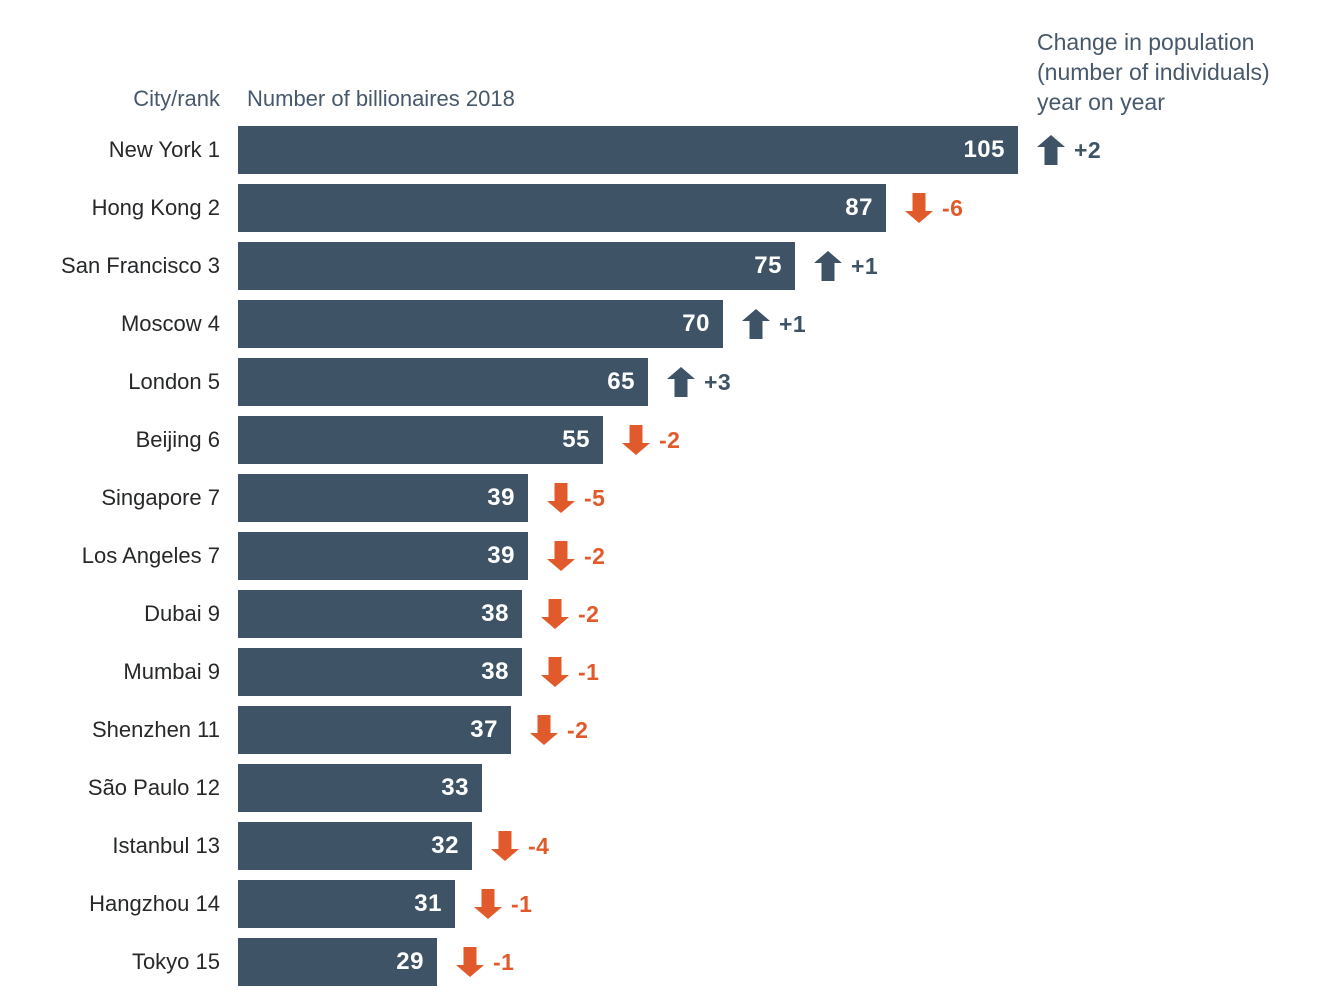 The image size is (1324, 1008). What do you see at coordinates (175, 961) in the screenshot?
I see `row-city-rank-label: Tokyo 15` at bounding box center [175, 961].